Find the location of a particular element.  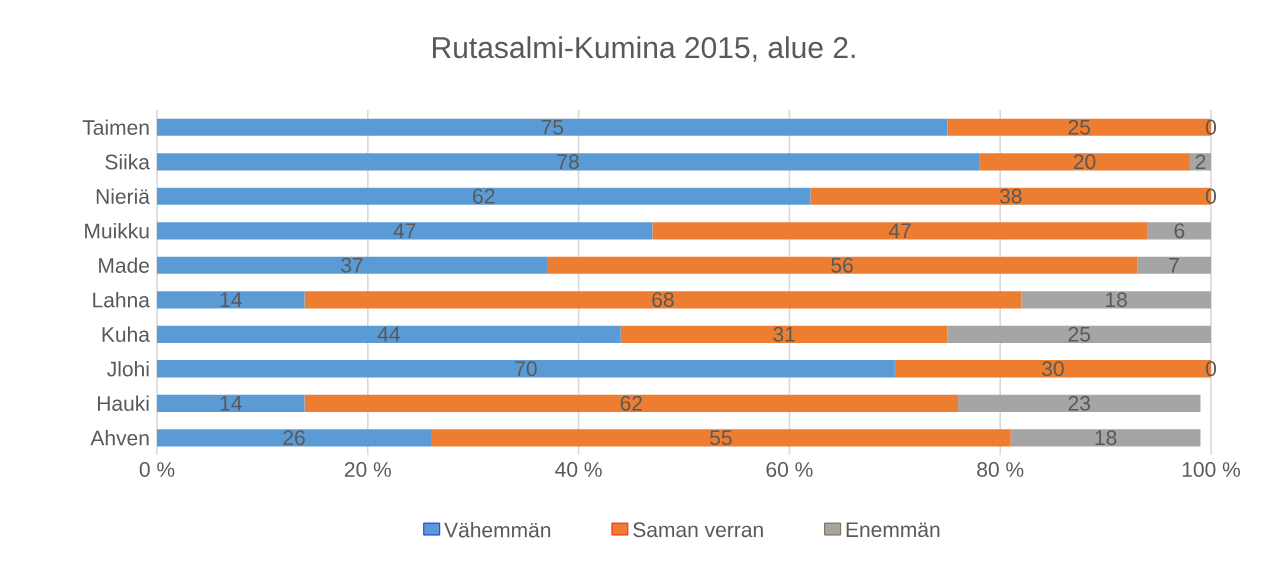

legend-label: Enemmän is located at coordinates (893, 530).